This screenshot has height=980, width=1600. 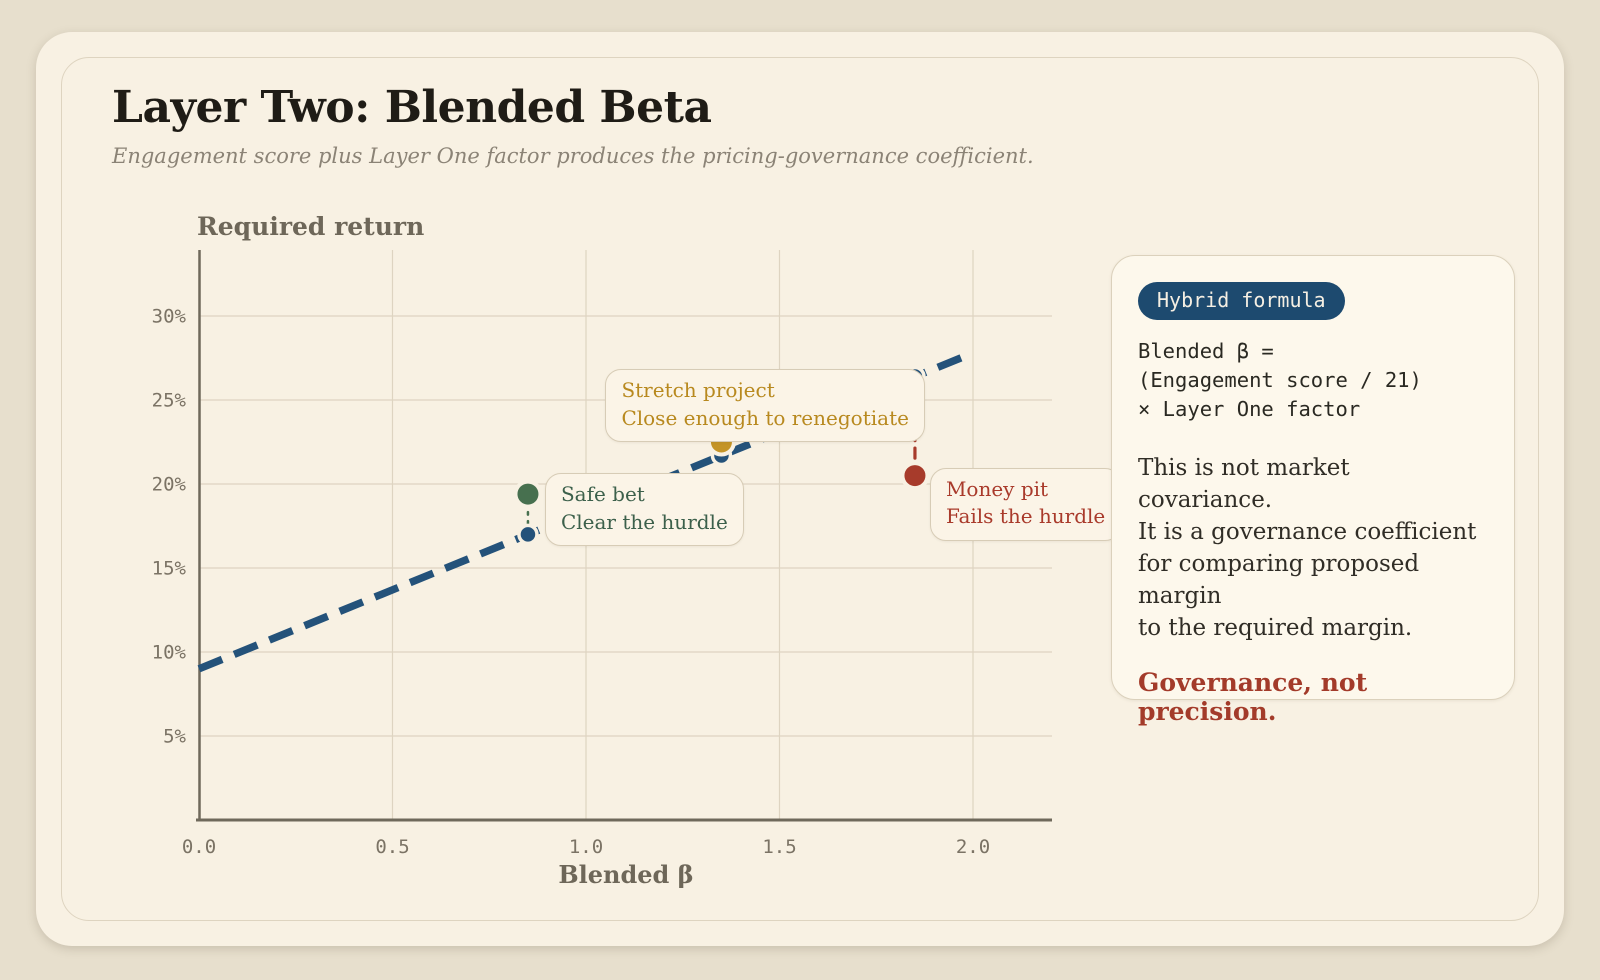 I want to click on x-tick-label: 1.5, so click(x=779, y=847).